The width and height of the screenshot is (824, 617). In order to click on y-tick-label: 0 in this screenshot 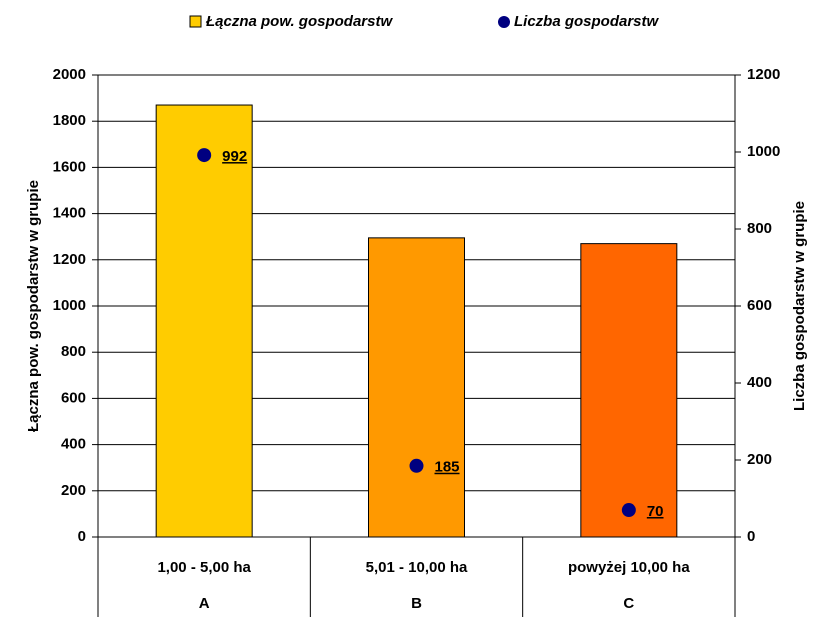, I will do `click(82, 536)`.